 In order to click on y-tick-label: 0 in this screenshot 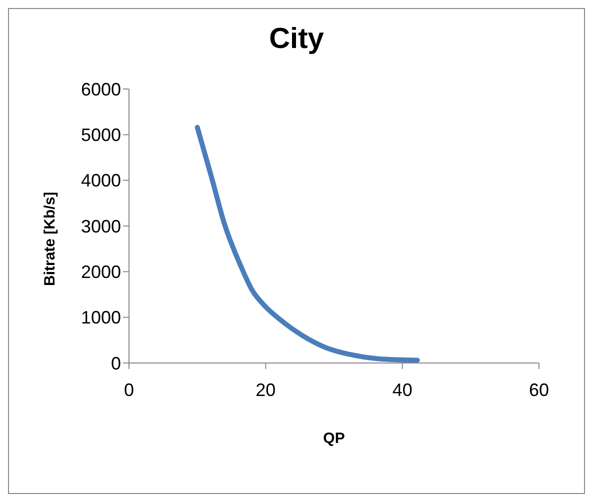, I will do `click(115, 363)`.